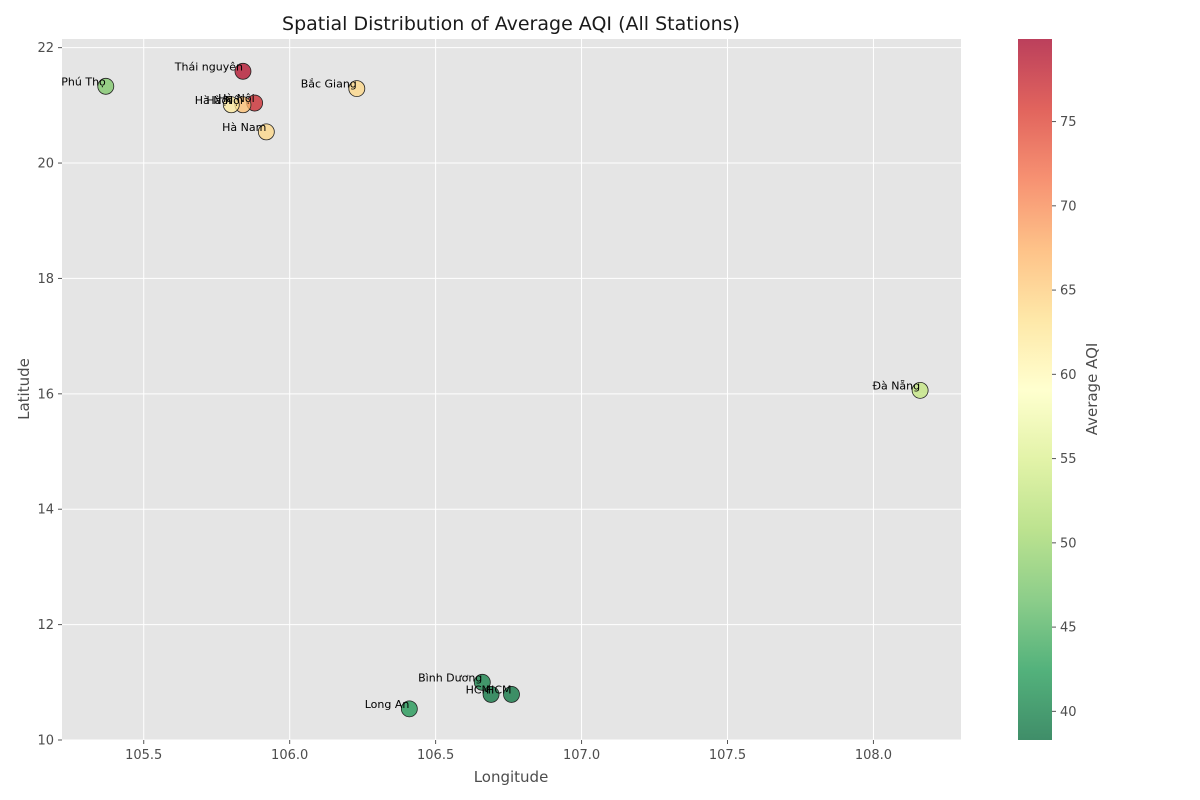  I want to click on y-tick-label: 16, so click(45, 394).